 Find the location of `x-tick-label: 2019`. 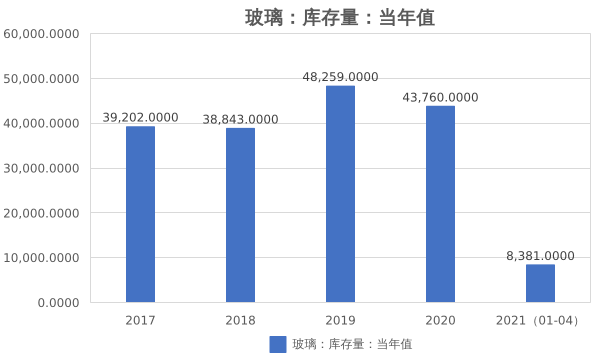

x-tick-label: 2019 is located at coordinates (340, 321).